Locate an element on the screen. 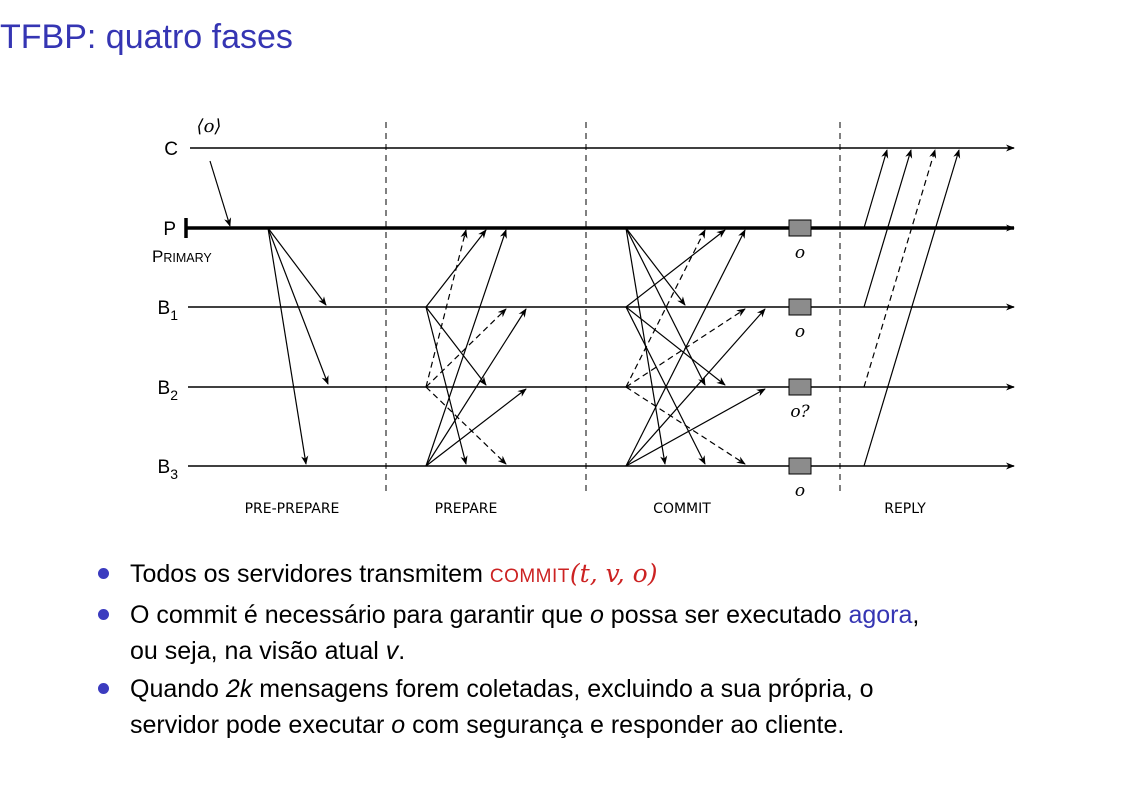 The image size is (1137, 801). variable-2k: 2k is located at coordinates (239, 689).